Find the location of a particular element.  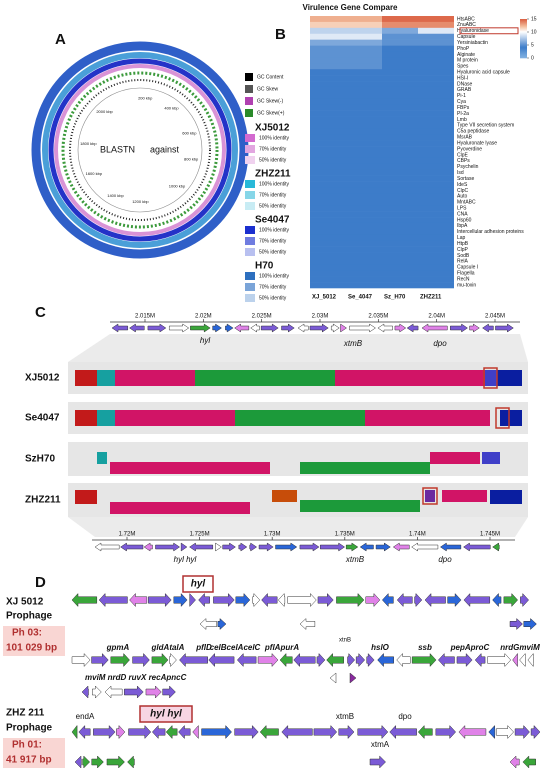

label: DNase is located at coordinates (465, 84).